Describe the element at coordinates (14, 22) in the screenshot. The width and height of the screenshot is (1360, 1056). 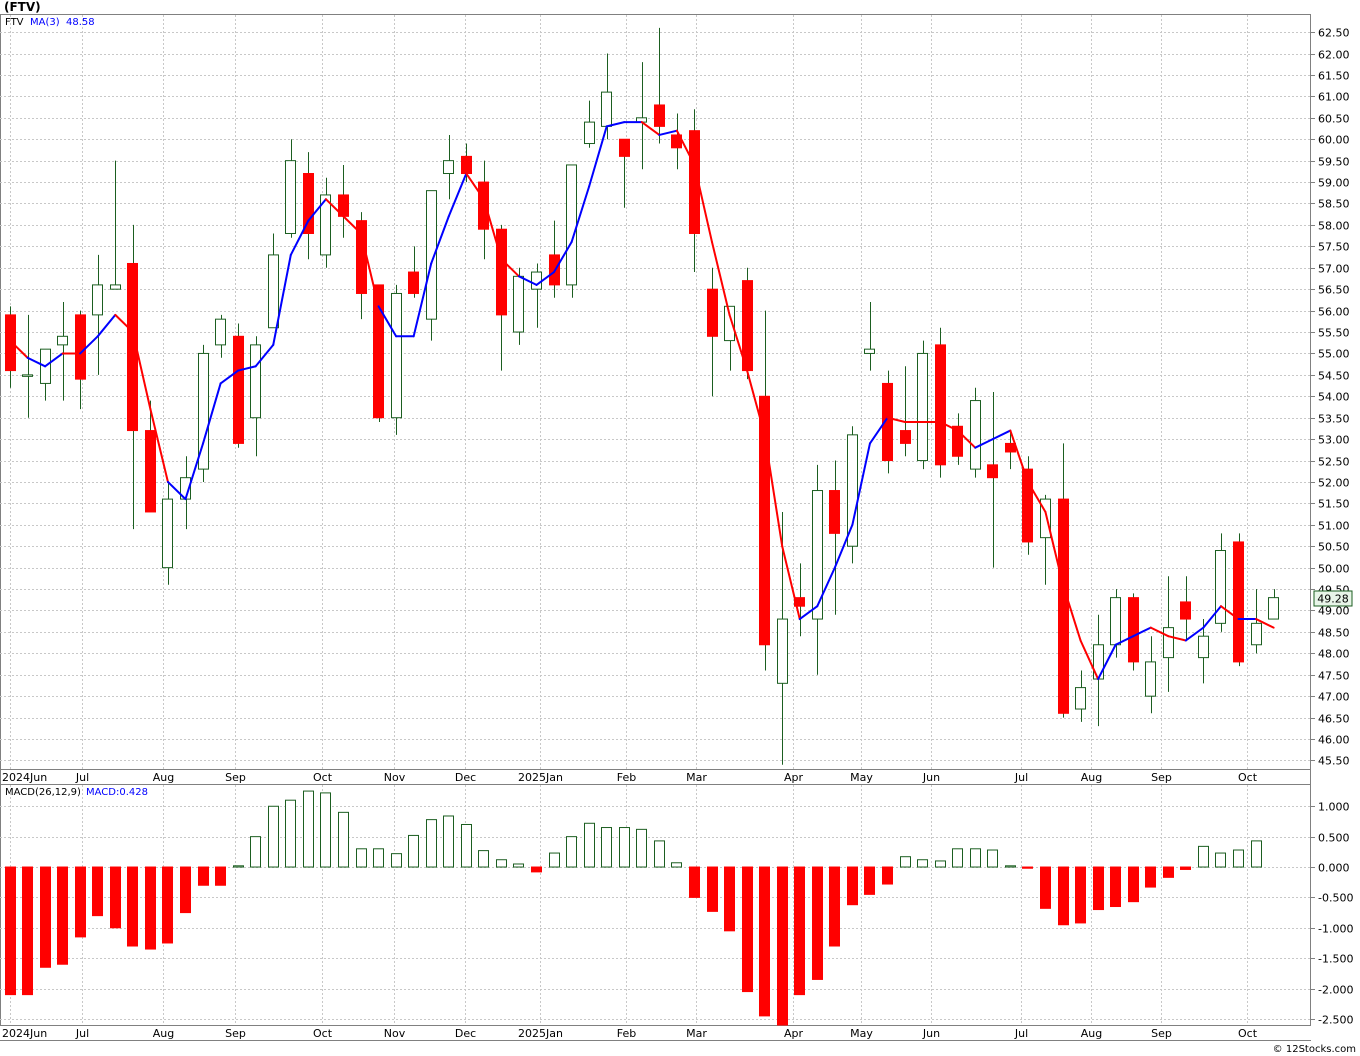
I see `legend-symbol: FTV` at that location.